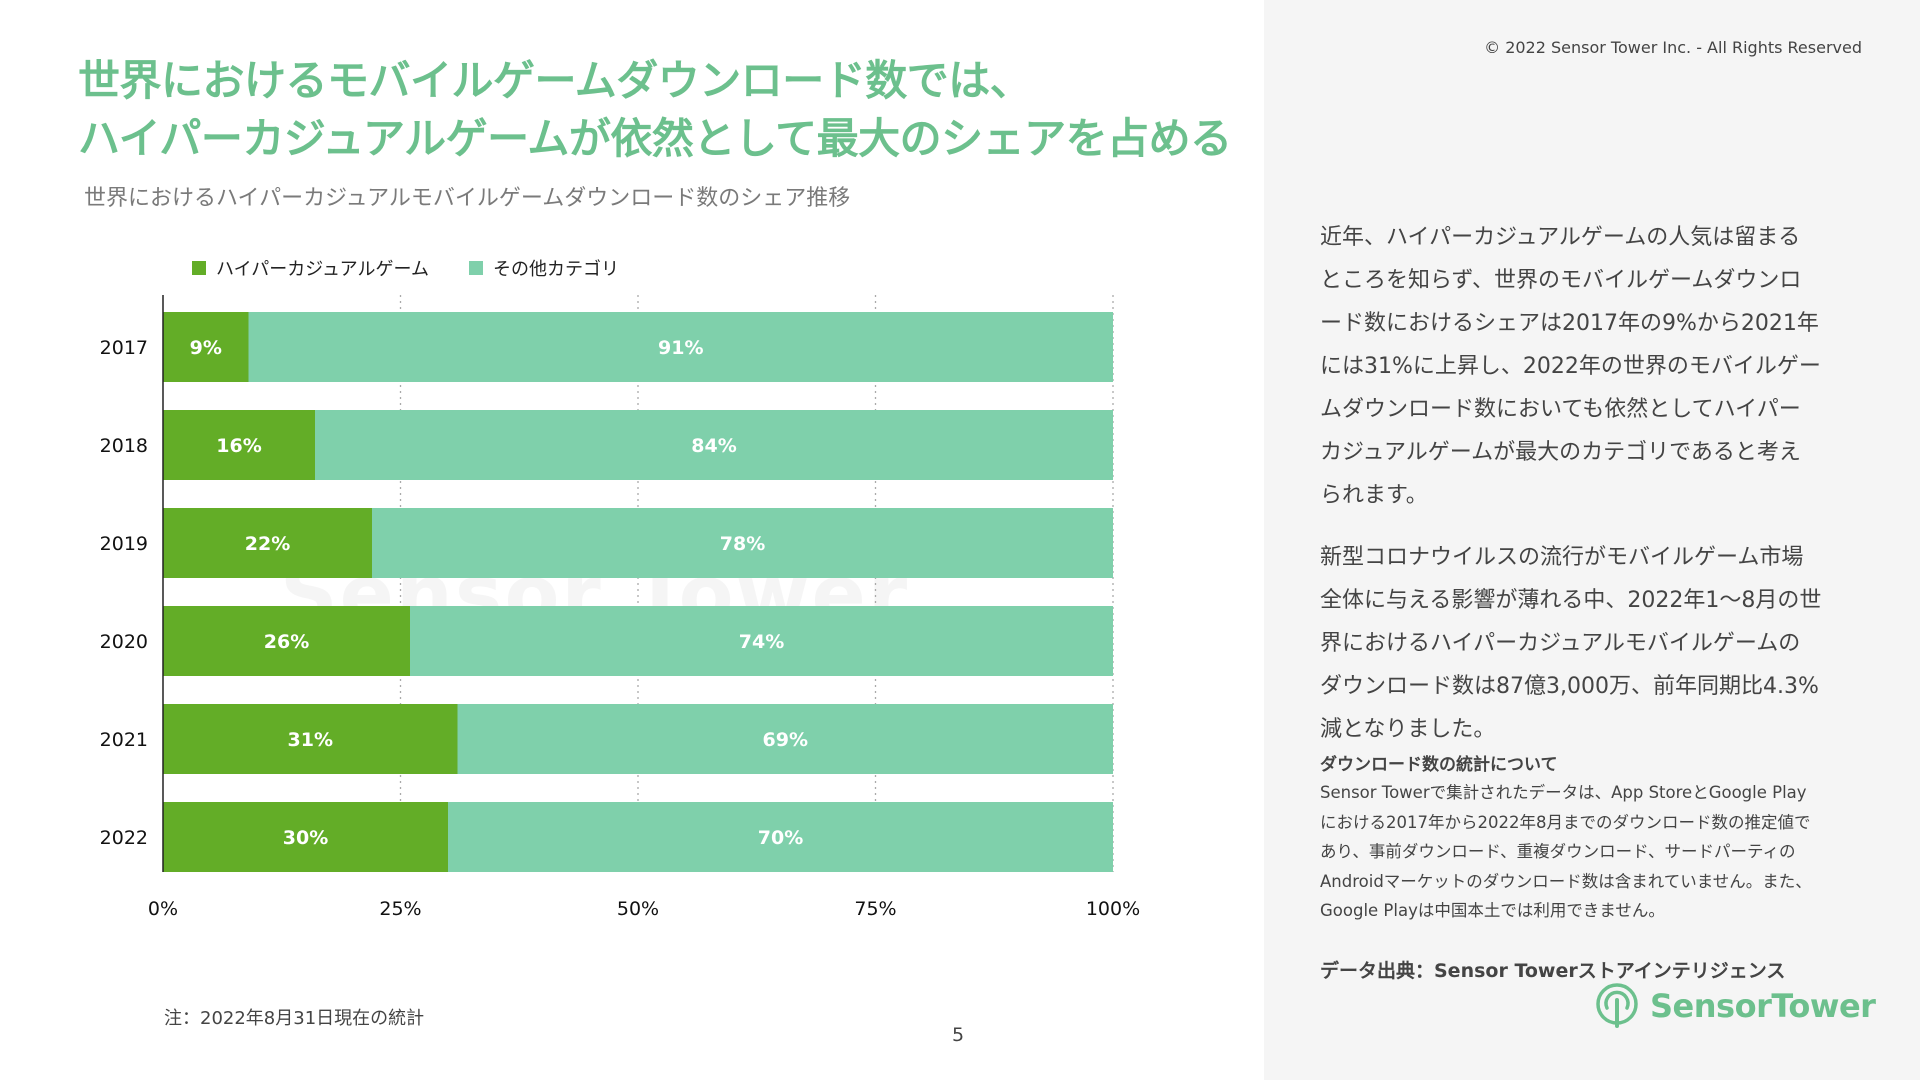 Image resolution: width=1920 pixels, height=1080 pixels. I want to click on legend-item-hypercasual: ハイパーカジュアルゲーム, so click(310, 268).